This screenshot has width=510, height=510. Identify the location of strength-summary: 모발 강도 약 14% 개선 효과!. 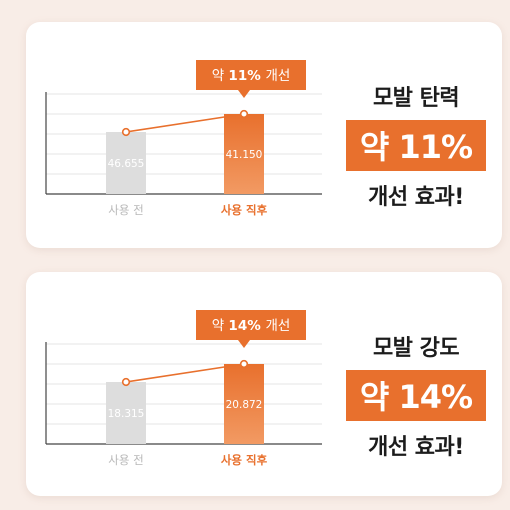
(416, 395).